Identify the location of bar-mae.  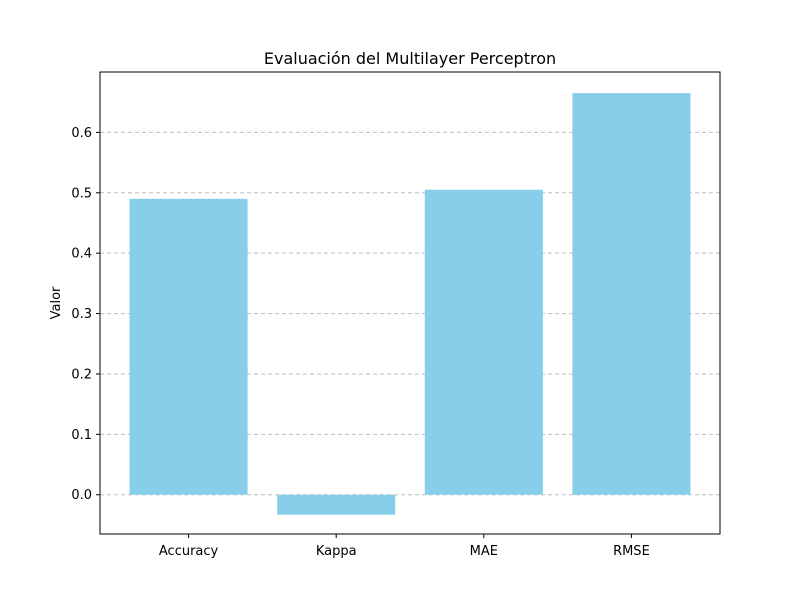
(483, 342).